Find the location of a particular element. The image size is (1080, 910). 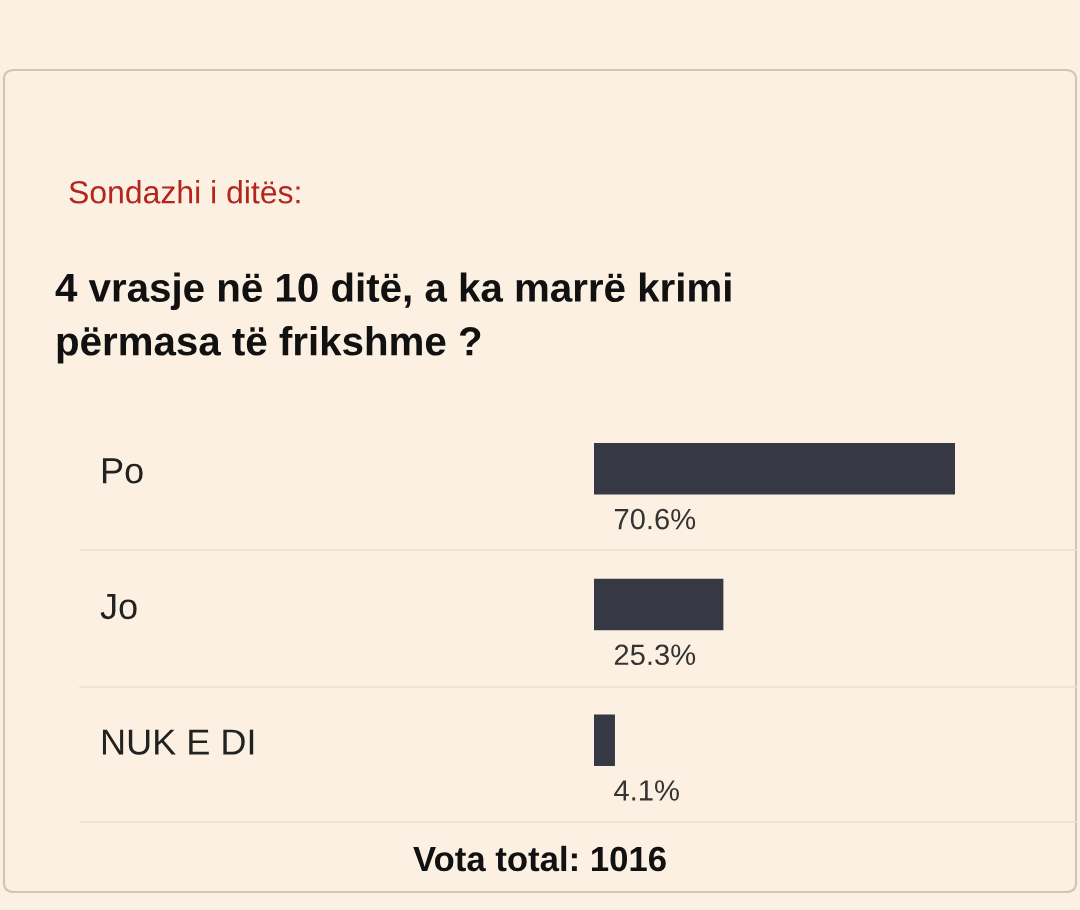

y-tick-label: Jo is located at coordinates (118, 606).